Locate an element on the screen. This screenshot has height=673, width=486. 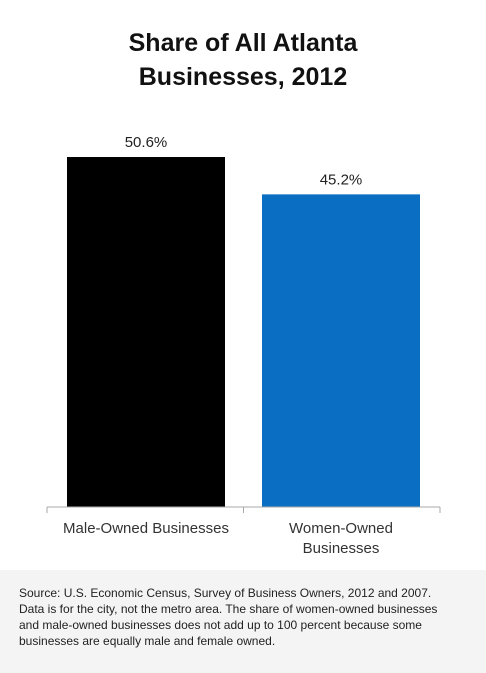
category-label-0-0: Male-Owned Businesses is located at coordinates (146, 528).